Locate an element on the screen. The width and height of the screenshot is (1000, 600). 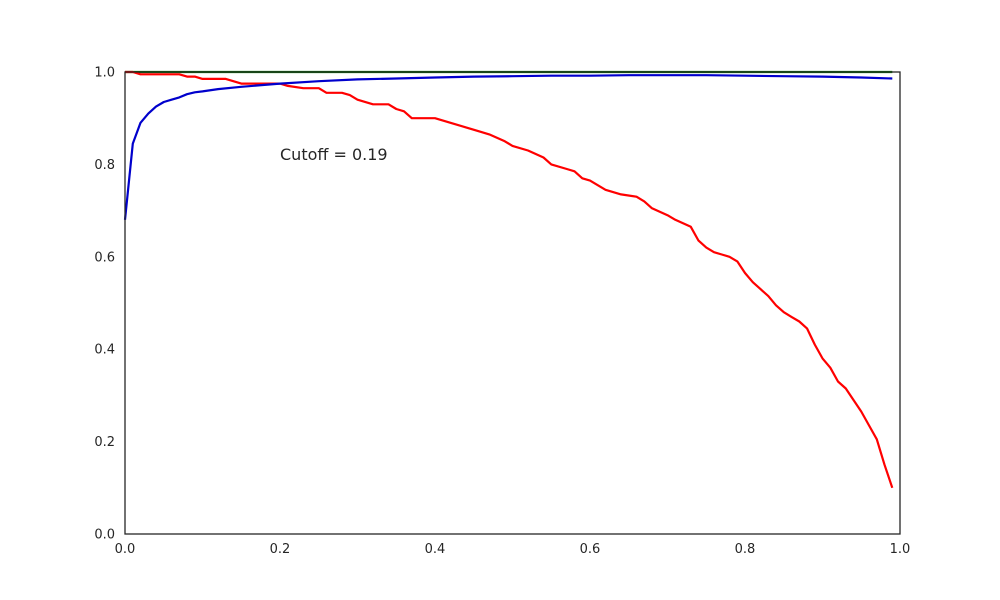
y-tick-label: 1.0 is located at coordinates (104, 73).